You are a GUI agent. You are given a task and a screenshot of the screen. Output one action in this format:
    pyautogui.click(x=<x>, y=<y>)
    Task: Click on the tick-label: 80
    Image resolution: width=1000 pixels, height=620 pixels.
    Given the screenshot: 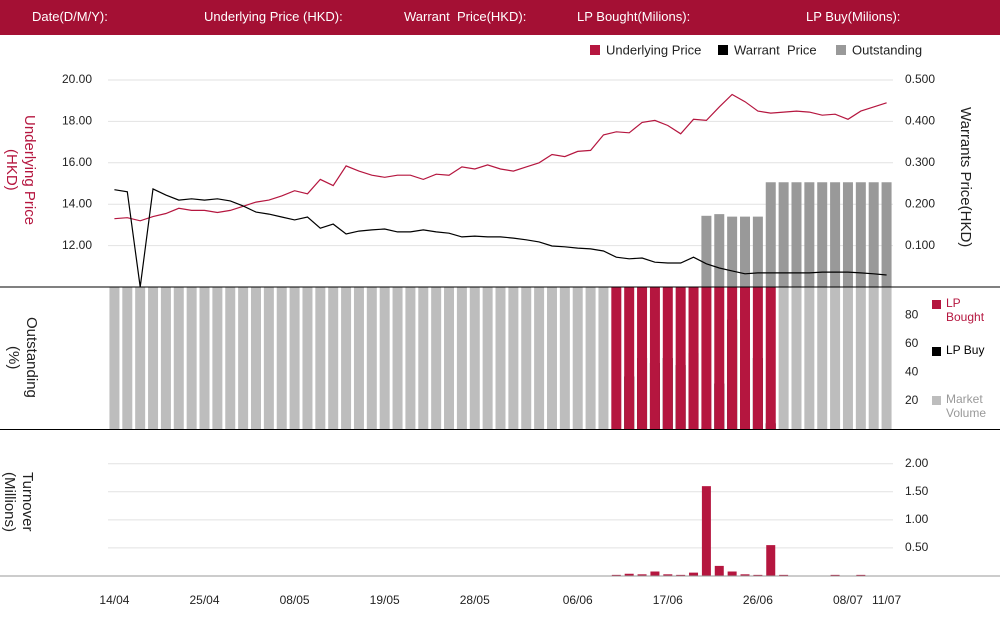 What is the action you would take?
    pyautogui.click(x=912, y=315)
    